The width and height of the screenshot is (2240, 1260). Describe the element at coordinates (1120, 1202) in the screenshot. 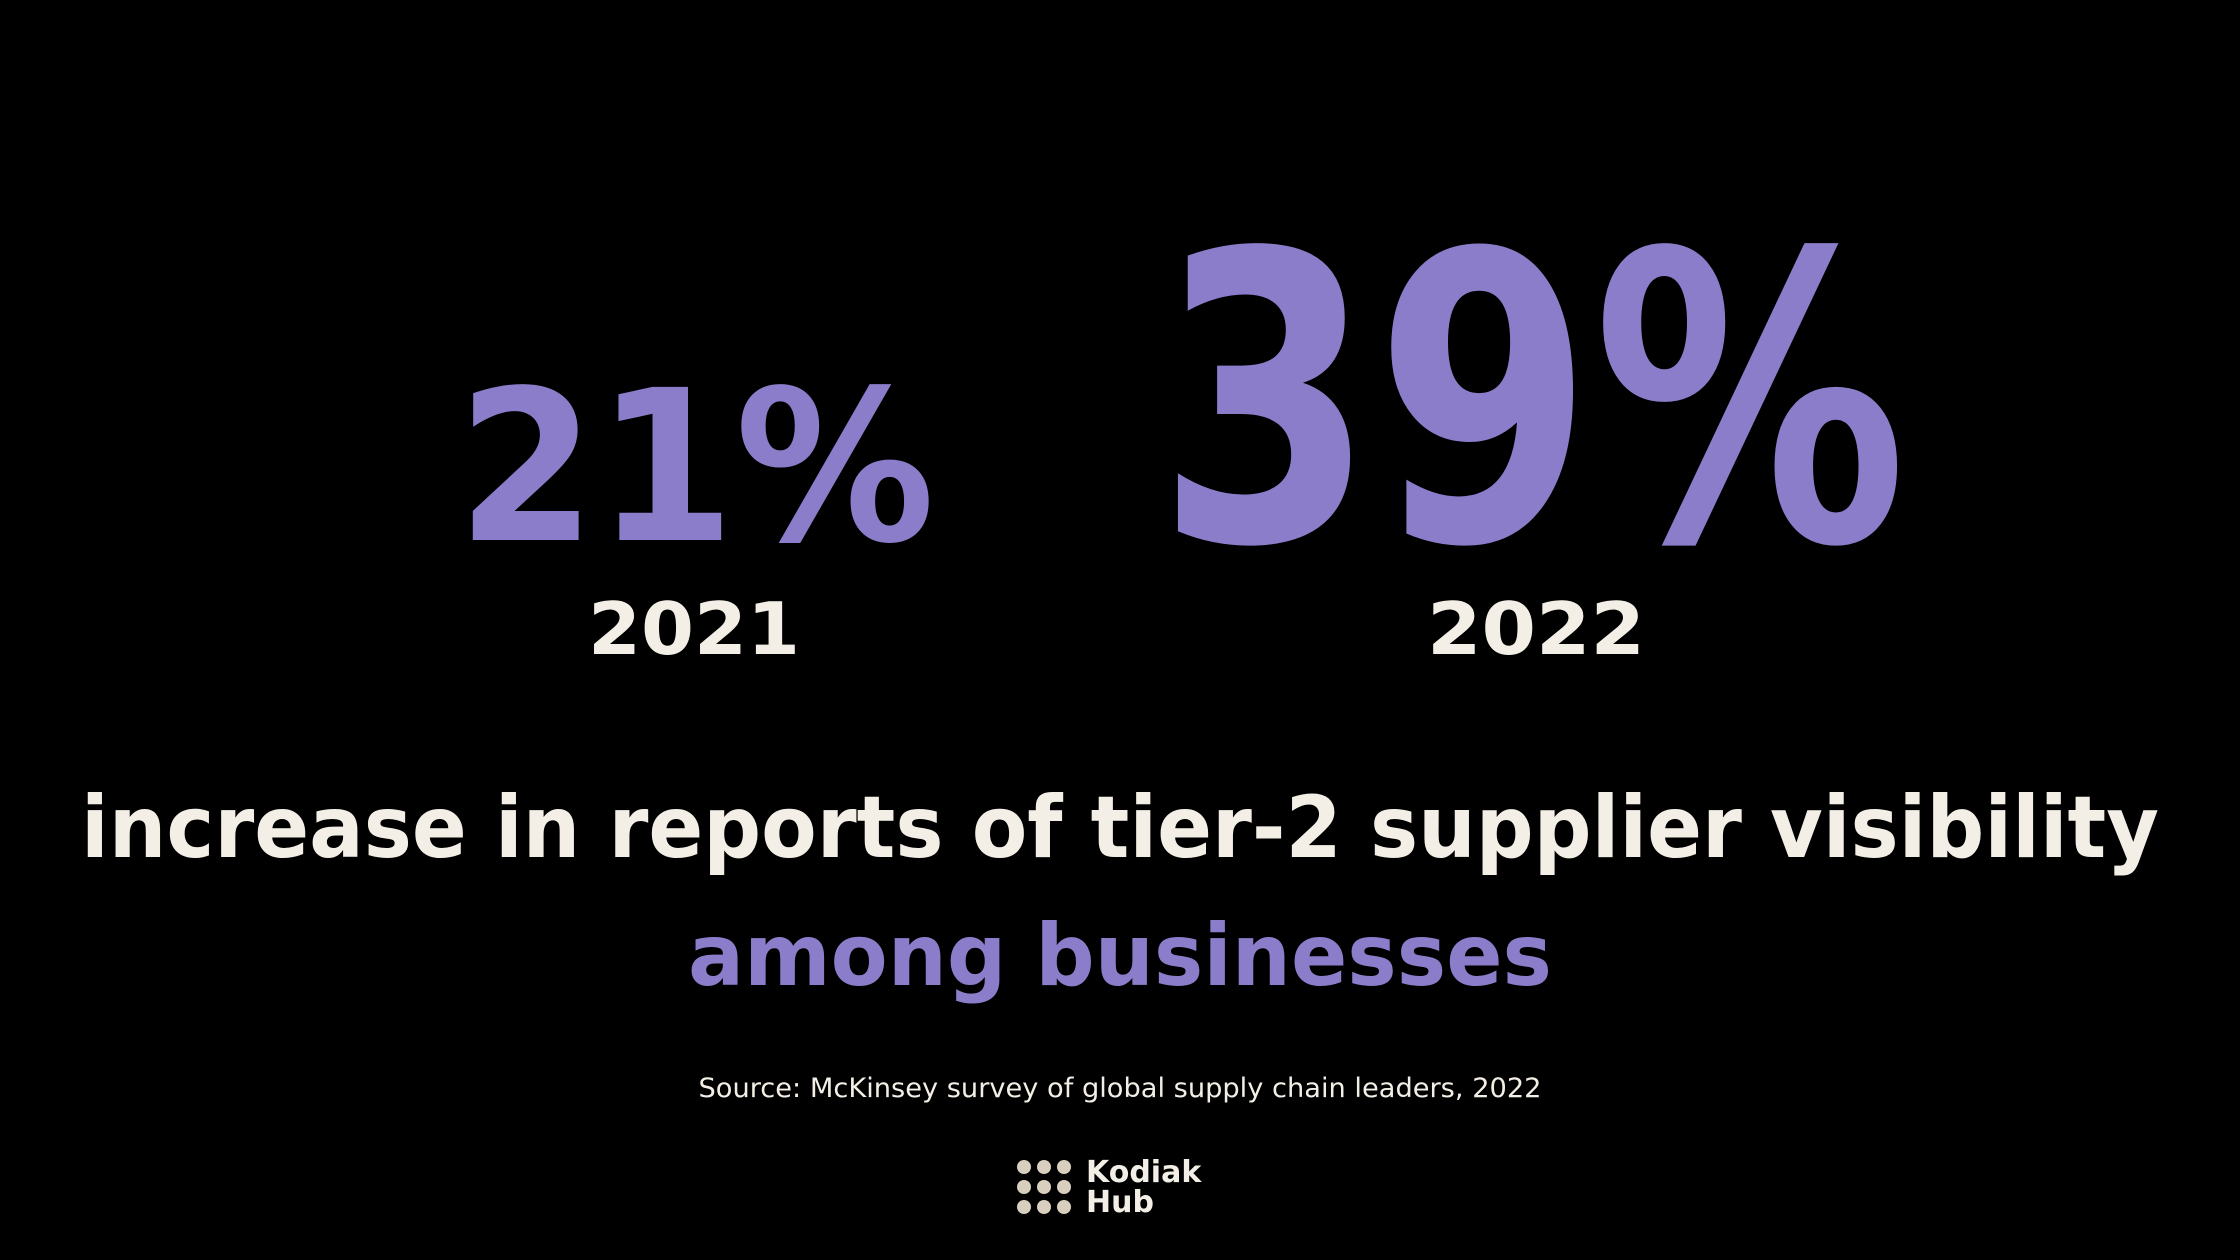

I see `logo-text: Hub` at that location.